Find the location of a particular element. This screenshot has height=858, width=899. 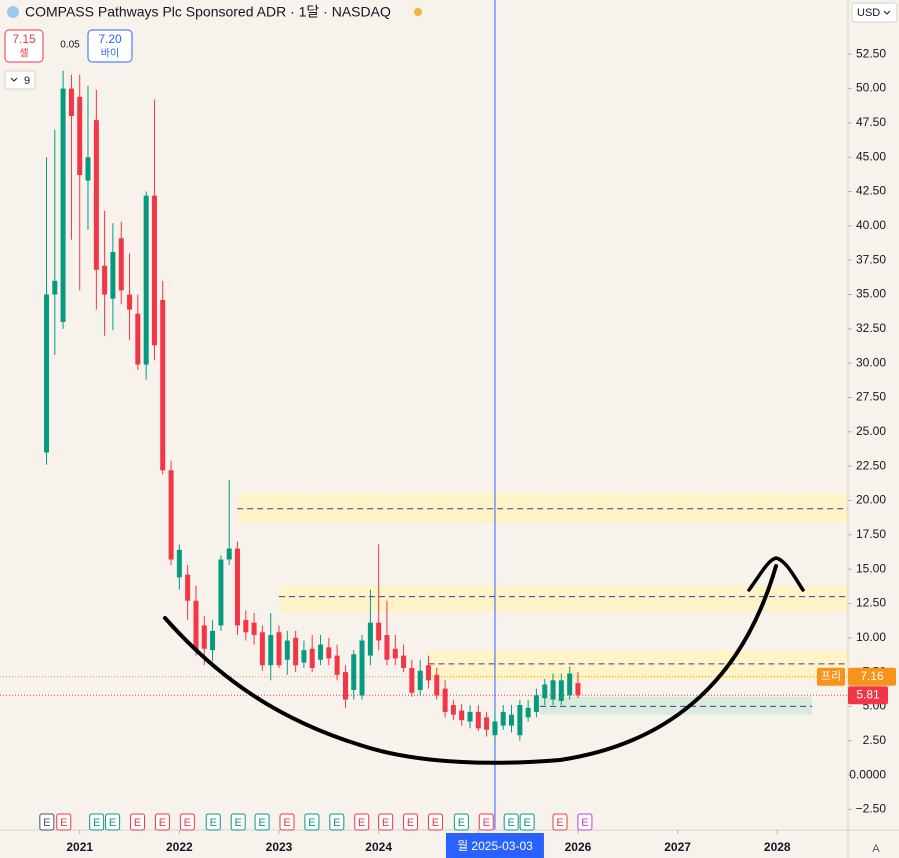

y-tick-label: 0.0000 is located at coordinates (867, 774).